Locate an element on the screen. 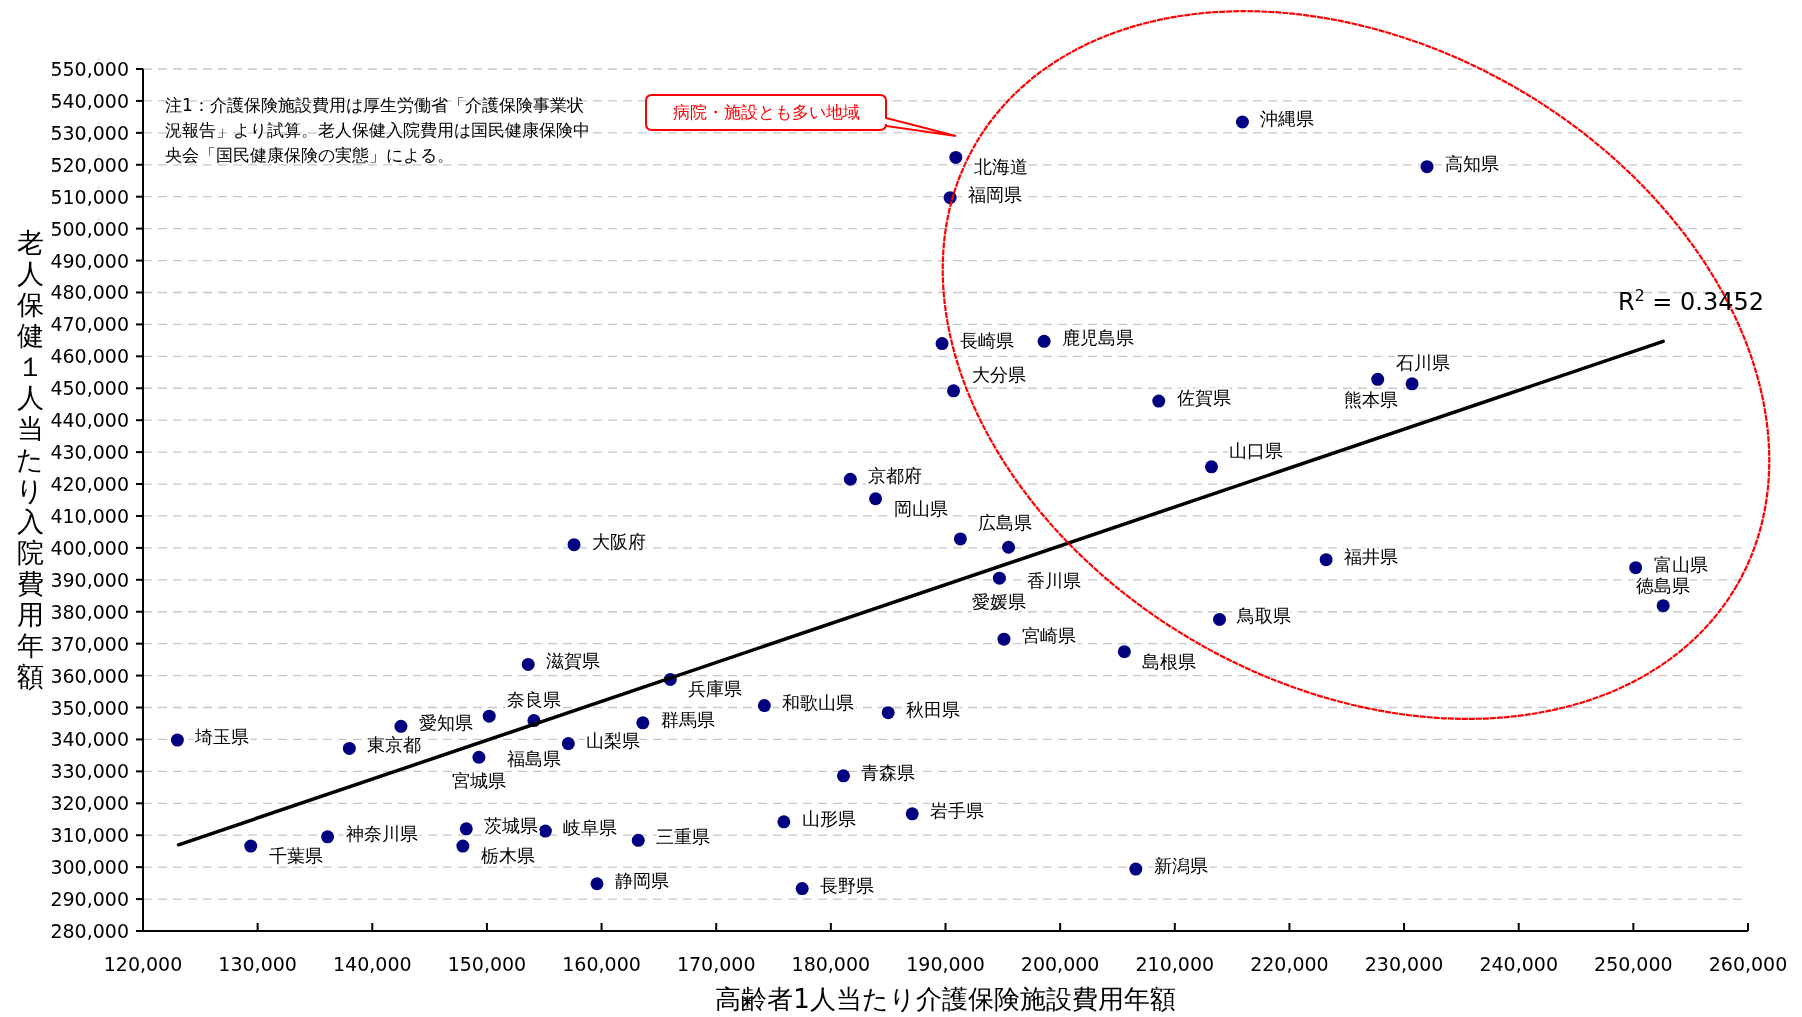 This screenshot has height=1017, width=1802. y-tick-label: 530,000 is located at coordinates (89, 132).